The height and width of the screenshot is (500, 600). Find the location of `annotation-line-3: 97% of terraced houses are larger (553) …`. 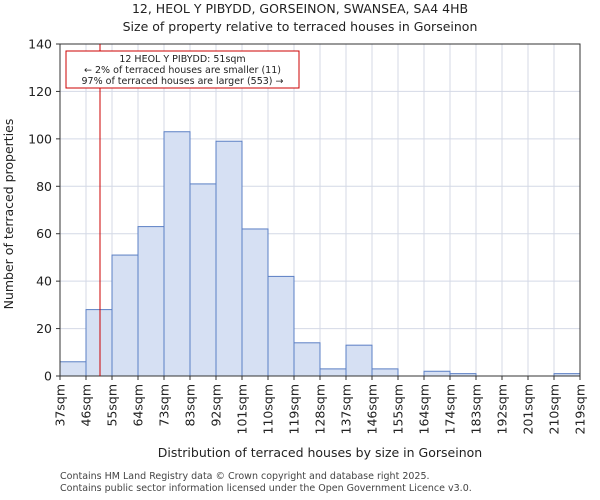

annotation-line-3: 97% of terraced houses are larger (553) … is located at coordinates (183, 81).